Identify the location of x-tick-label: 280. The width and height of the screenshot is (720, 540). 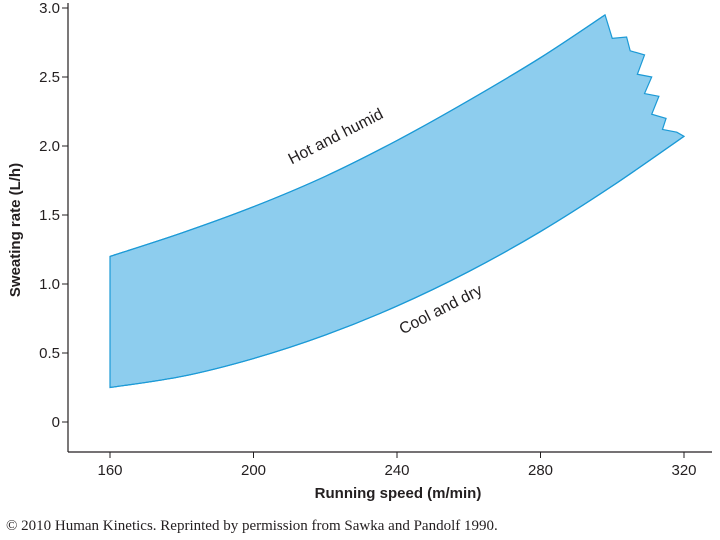
(540, 470).